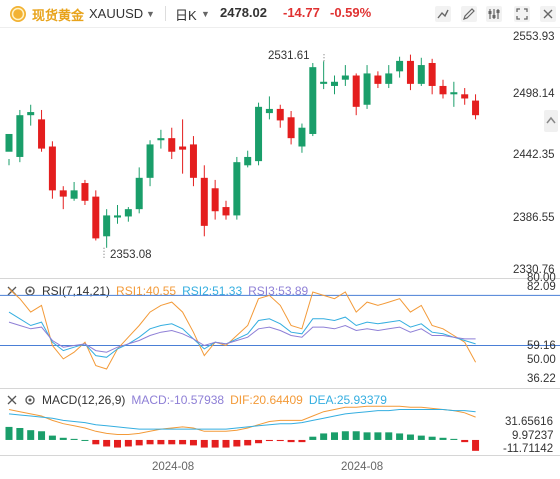  Describe the element at coordinates (522, 14) in the screenshot. I see `fullscreen-icon` at that location.